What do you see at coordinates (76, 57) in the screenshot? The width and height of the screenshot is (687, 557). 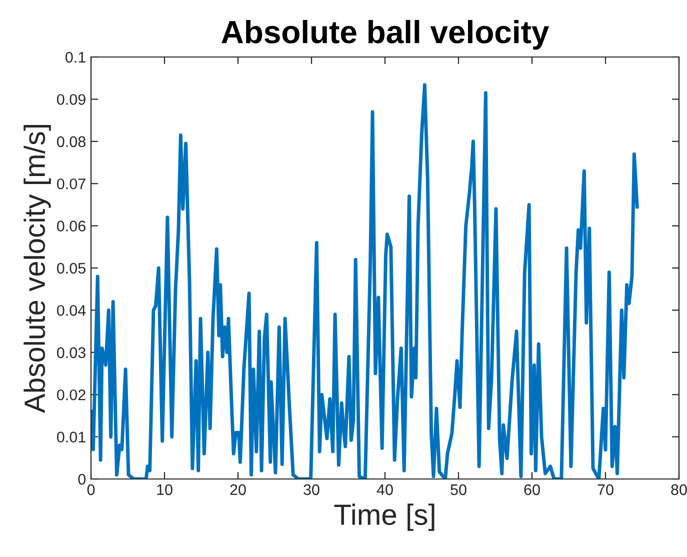 I see `y-tick-label: 0.1` at bounding box center [76, 57].